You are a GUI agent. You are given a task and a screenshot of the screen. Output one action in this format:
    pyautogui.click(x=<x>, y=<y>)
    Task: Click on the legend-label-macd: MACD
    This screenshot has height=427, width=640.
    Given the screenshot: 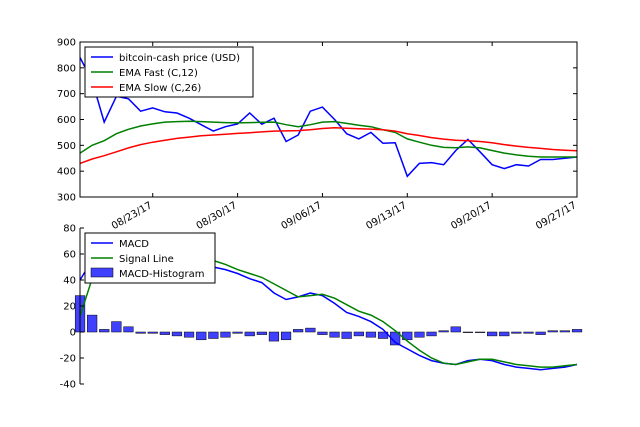 What is the action you would take?
    pyautogui.click(x=134, y=244)
    